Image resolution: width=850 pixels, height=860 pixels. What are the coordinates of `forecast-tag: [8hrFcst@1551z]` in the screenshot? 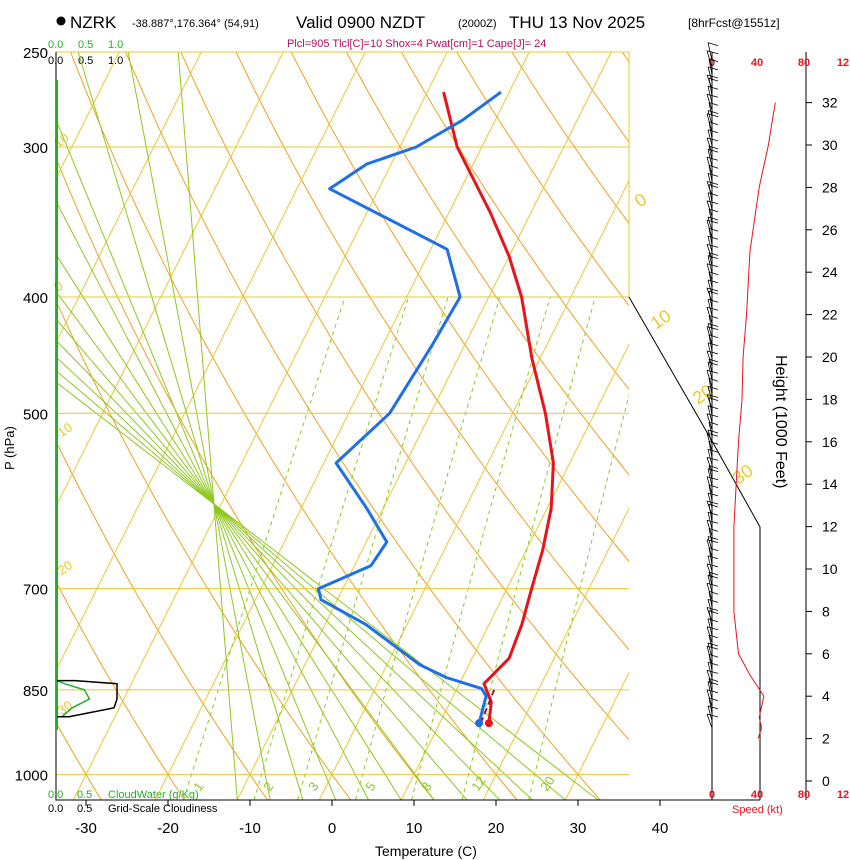 It's located at (734, 23).